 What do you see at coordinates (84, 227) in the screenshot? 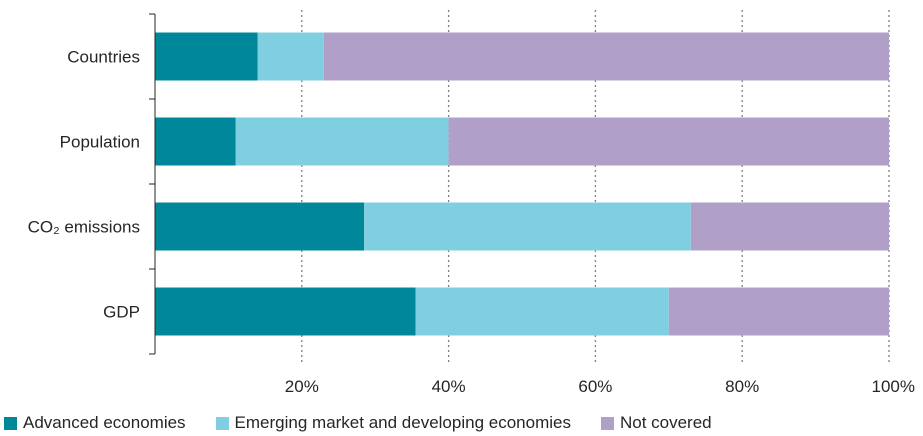
I see `category-label: CO₂ emissions` at bounding box center [84, 227].